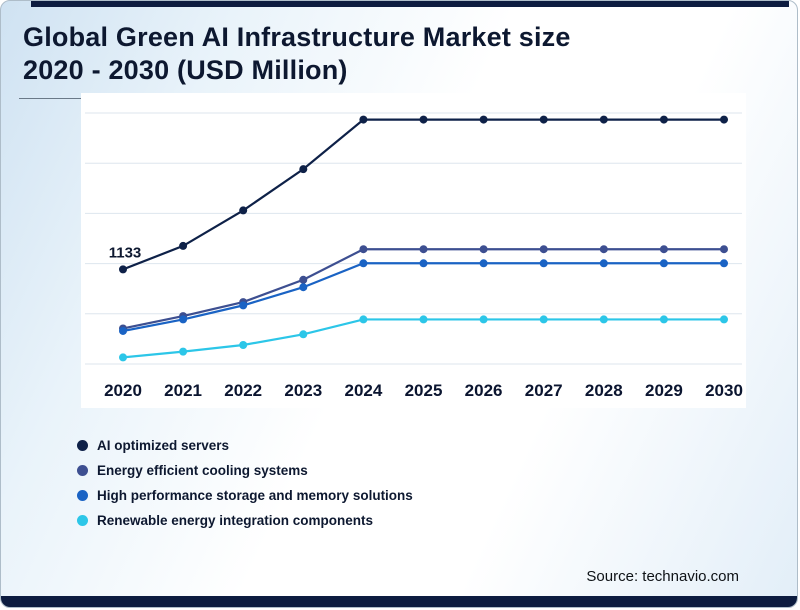 Image resolution: width=800 pixels, height=610 pixels. Describe the element at coordinates (125, 252) in the screenshot. I see `value-annotation: 1133` at that location.